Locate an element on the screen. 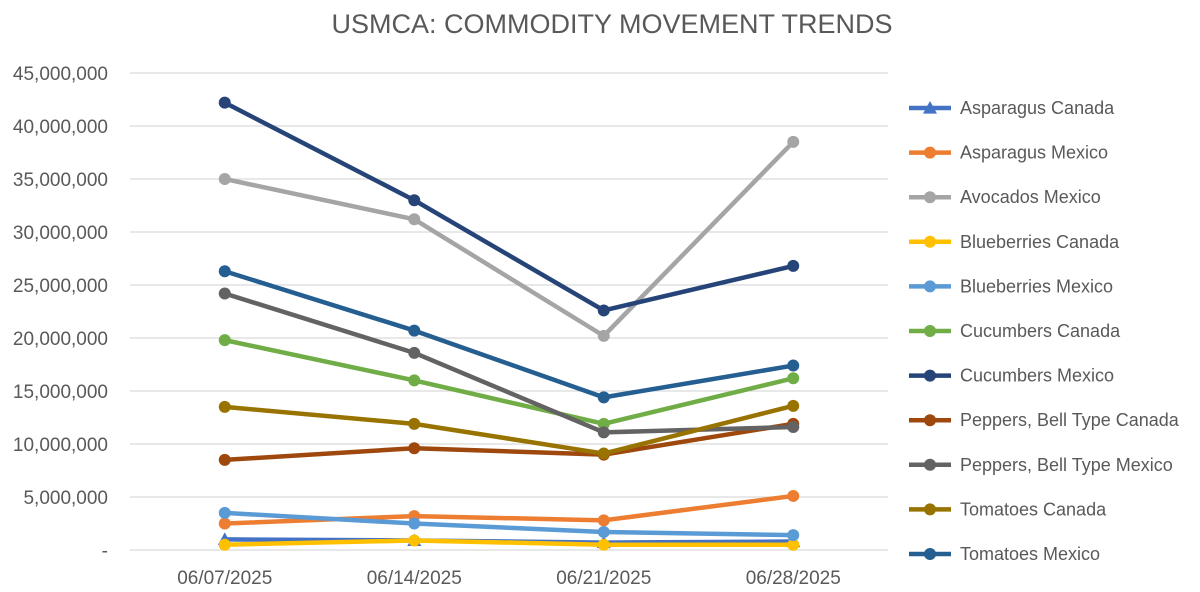  legend-item: Asparagus Canada is located at coordinates (1012, 108).